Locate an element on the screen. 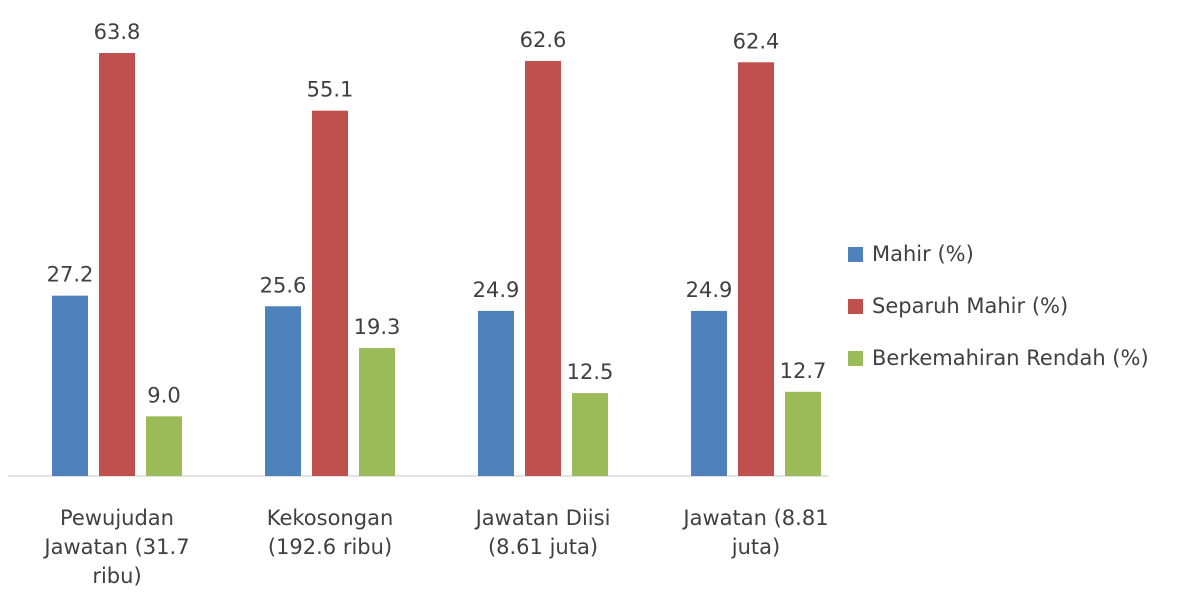 This screenshot has height=595, width=1194. data-label-separuh-mahir-0: 63.8 is located at coordinates (117, 32).